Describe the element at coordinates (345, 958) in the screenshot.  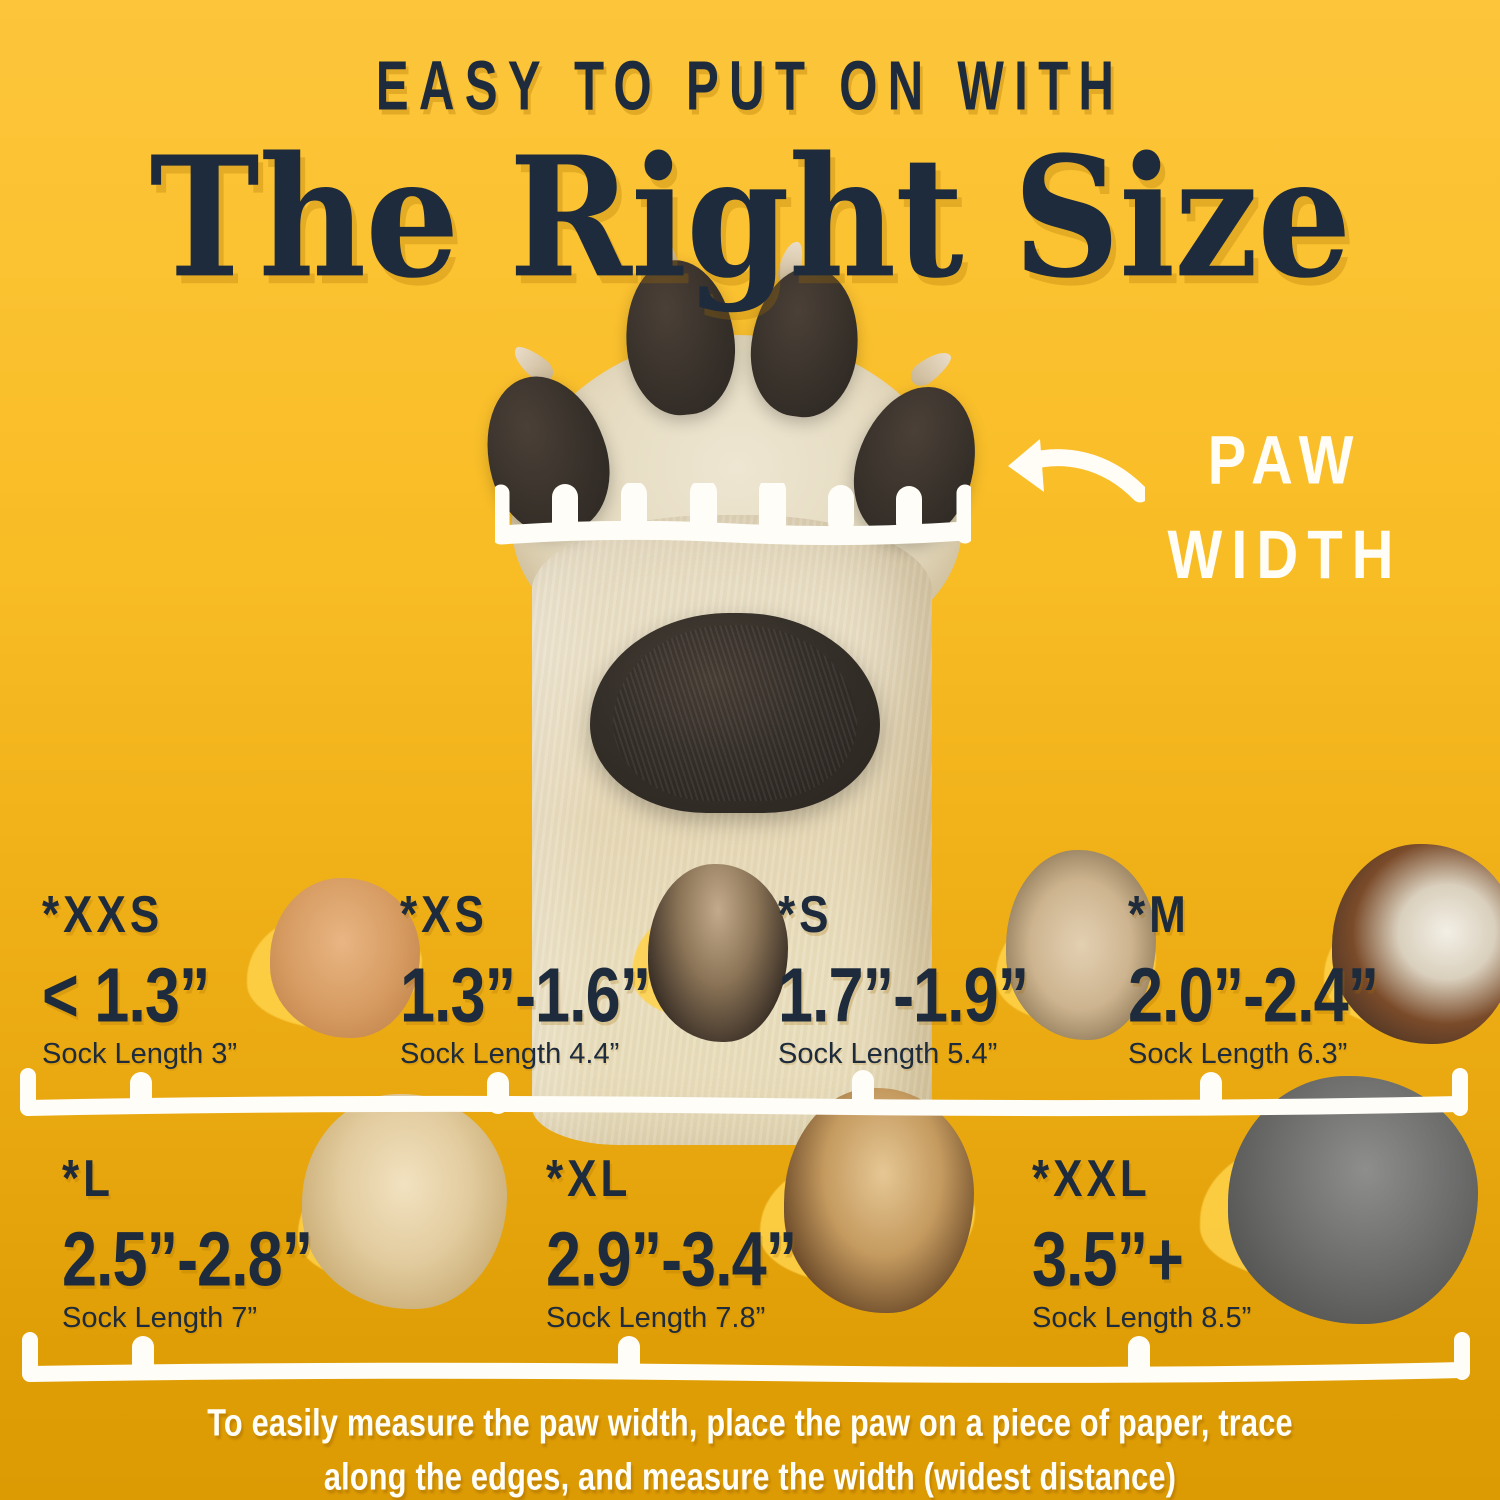
I see `dog-photo-chihuahua` at that location.